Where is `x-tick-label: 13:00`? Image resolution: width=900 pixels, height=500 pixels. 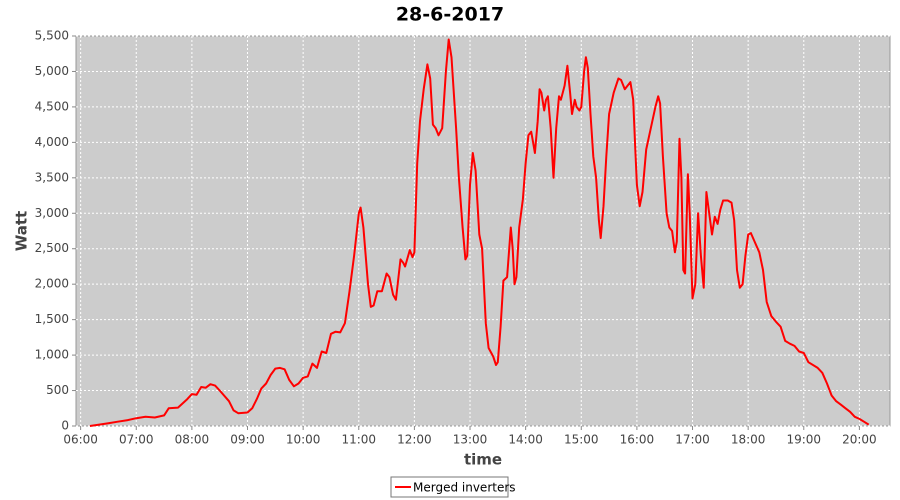 x-tick-label: 13:00 is located at coordinates (470, 440).